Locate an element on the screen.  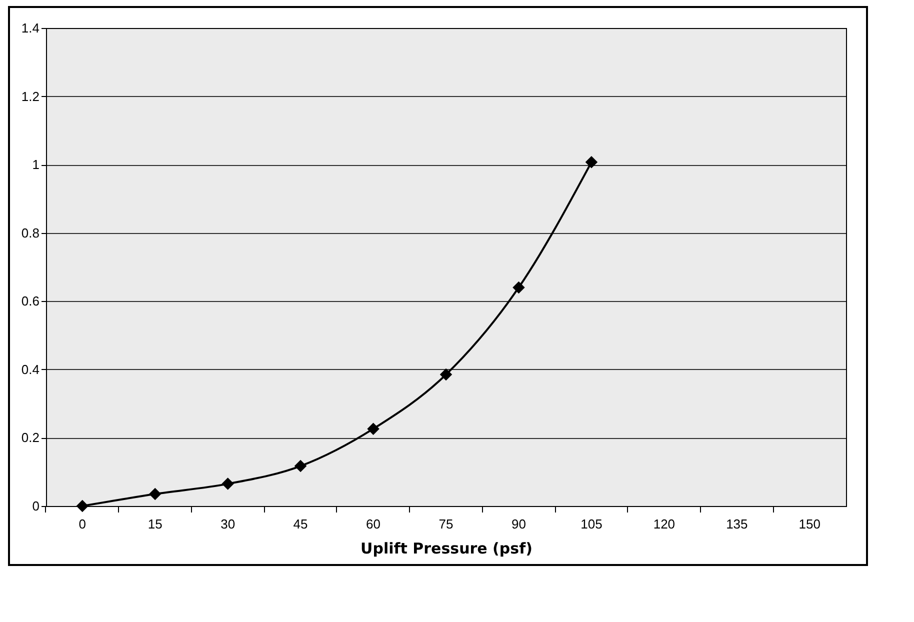
x-tick-label: 90 is located at coordinates (518, 524).